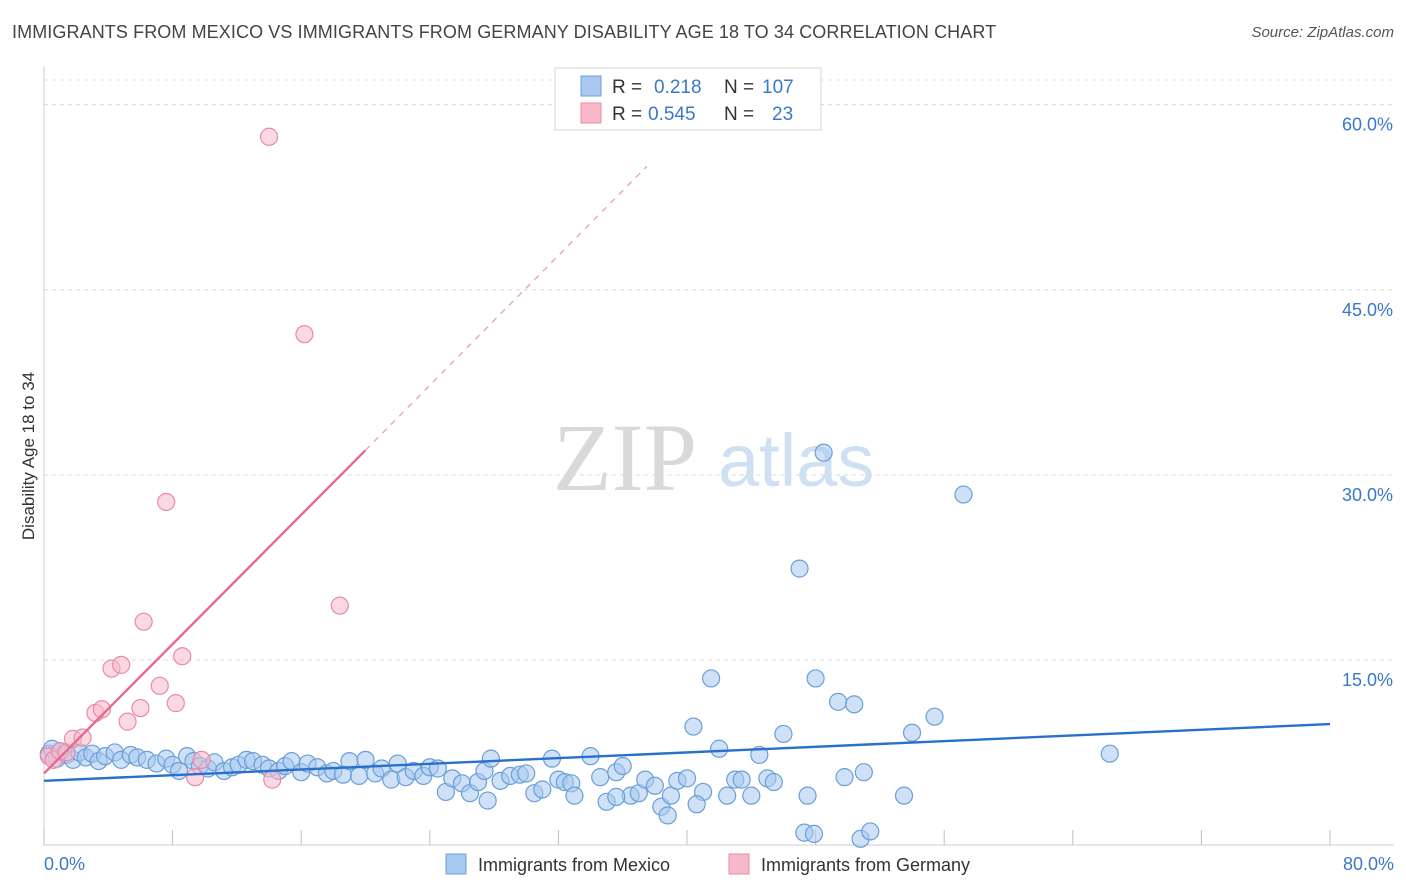  I want to click on bottom-legend-label-germany: Immigrants from Germany, so click(865, 865).